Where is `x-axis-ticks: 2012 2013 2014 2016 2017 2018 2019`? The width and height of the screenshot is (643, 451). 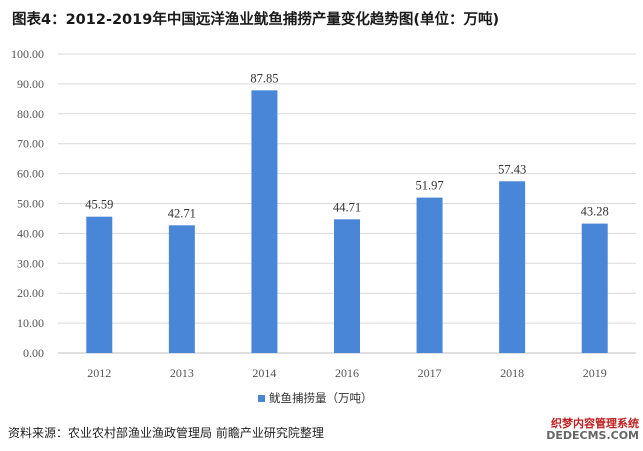 x-axis-ticks: 2012 2013 2014 2016 2017 2018 2019 is located at coordinates (346, 373).